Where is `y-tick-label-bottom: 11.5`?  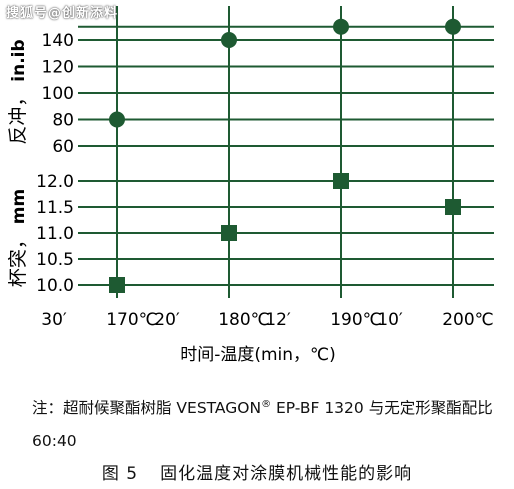 y-tick-label-bottom: 11.5 is located at coordinates (55, 208).